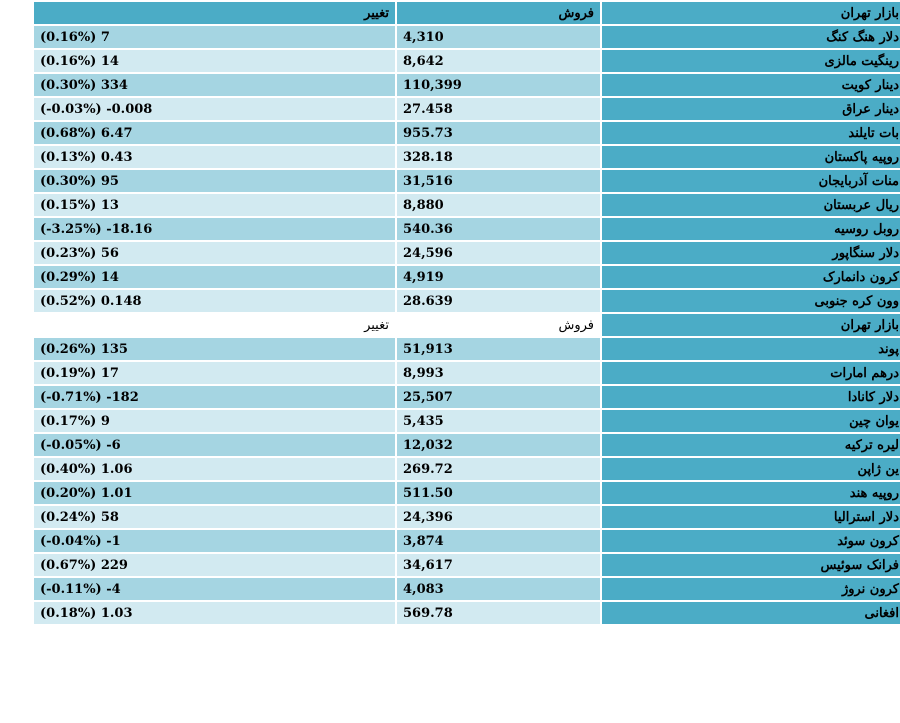  I want to click on price-change: (0.24%) 58, so click(214, 517).